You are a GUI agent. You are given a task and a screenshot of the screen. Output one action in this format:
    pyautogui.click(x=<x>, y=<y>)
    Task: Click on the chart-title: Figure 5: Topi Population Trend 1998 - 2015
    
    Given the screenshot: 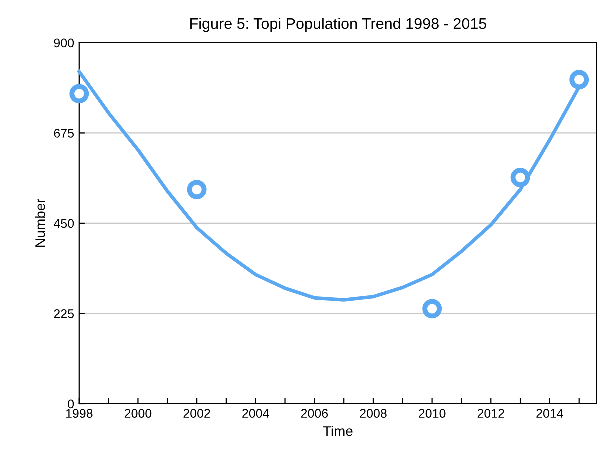 What is the action you would take?
    pyautogui.click(x=338, y=25)
    